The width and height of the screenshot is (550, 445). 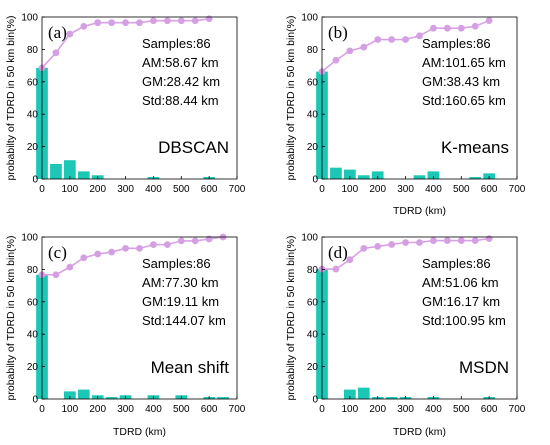 I want to click on stats-line: Std:100.95 km, so click(x=464, y=320).